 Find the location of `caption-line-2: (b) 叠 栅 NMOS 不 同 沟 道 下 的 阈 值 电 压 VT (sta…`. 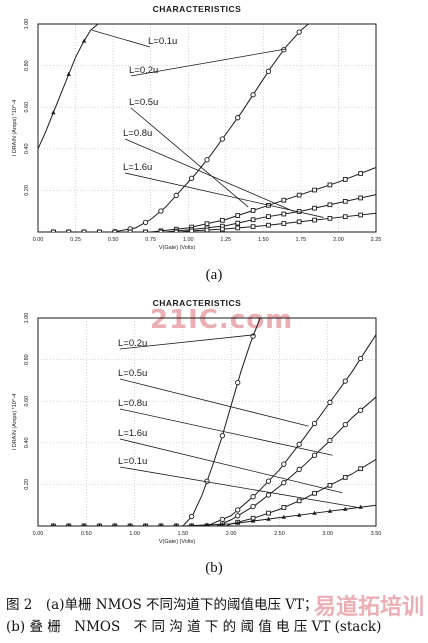

caption-line-2: (b) 叠 栅 NMOS 不 同 沟 道 下 的 阈 值 电 压 VT (sta… is located at coordinates (194, 627).